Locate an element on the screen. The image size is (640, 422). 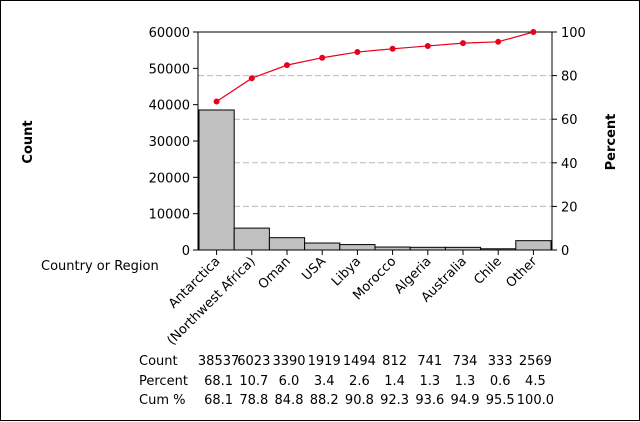
left-axis-ticks: 0 10000 20000 30000 40000 50000 60000 is located at coordinates (173, 142).